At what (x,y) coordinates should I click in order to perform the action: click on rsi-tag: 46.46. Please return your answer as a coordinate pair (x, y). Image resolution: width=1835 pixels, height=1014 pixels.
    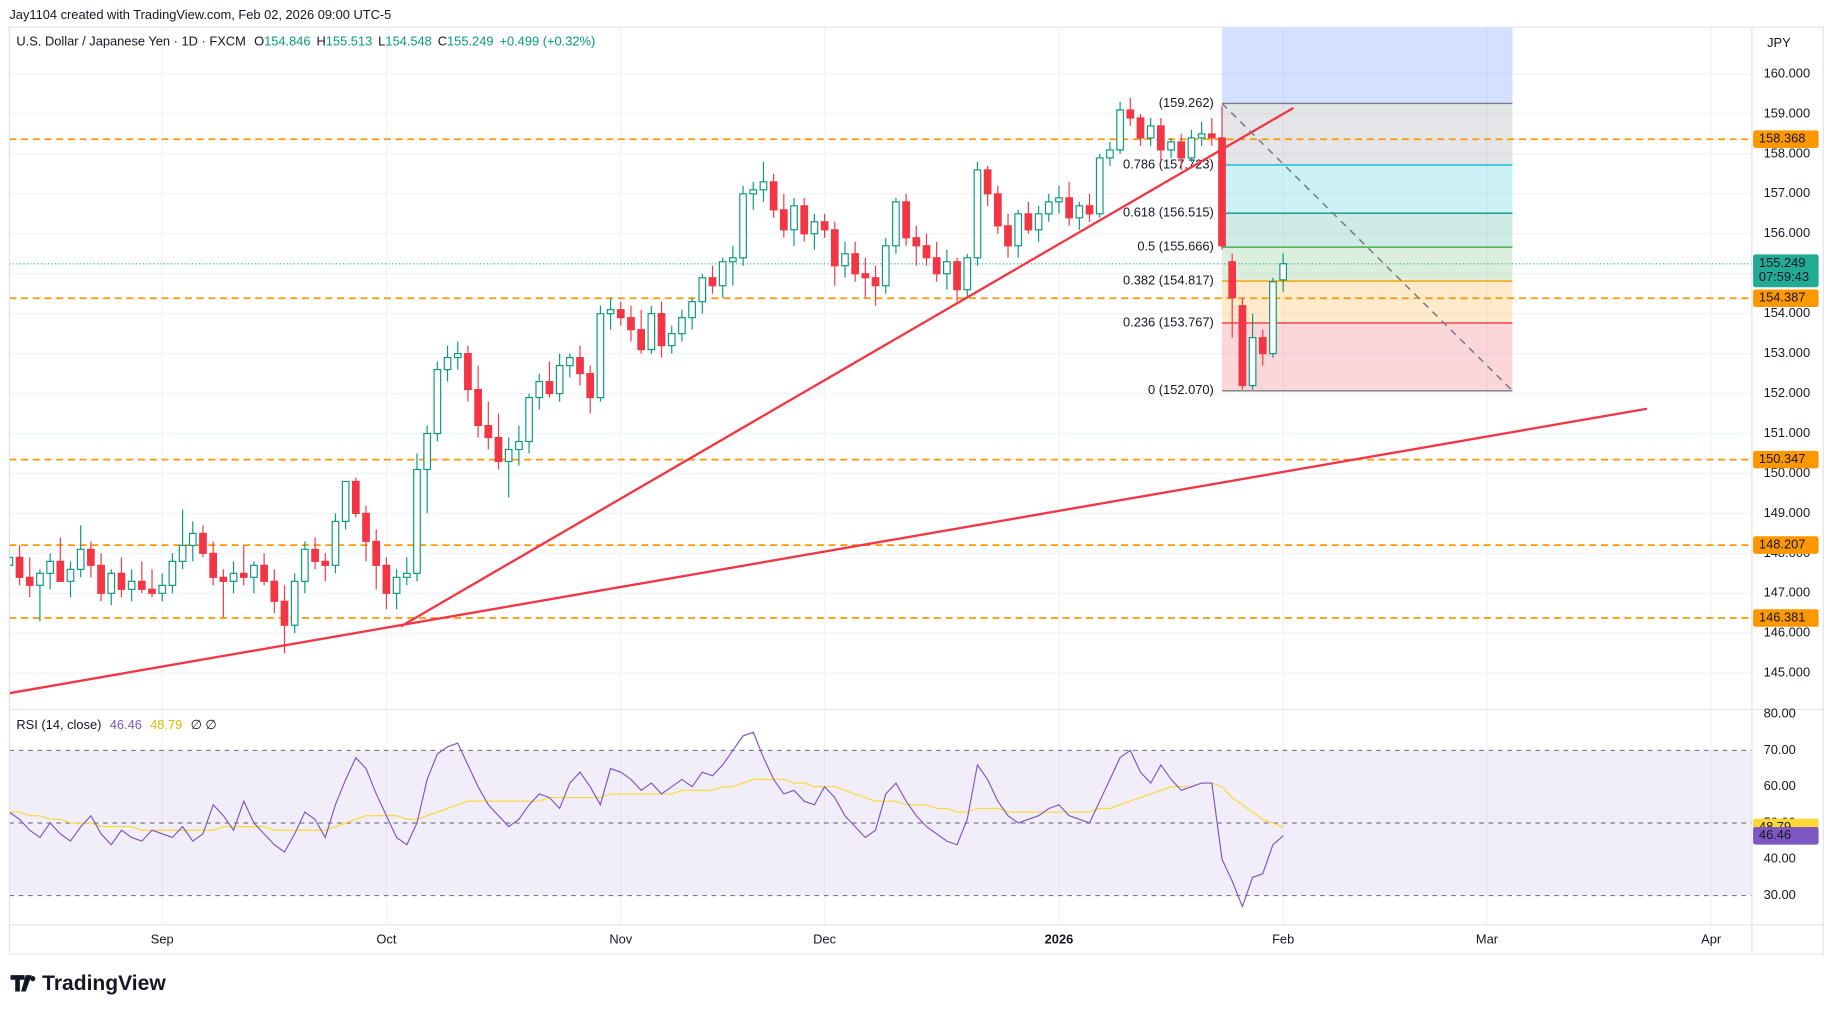
    Looking at the image, I should click on (1775, 834).